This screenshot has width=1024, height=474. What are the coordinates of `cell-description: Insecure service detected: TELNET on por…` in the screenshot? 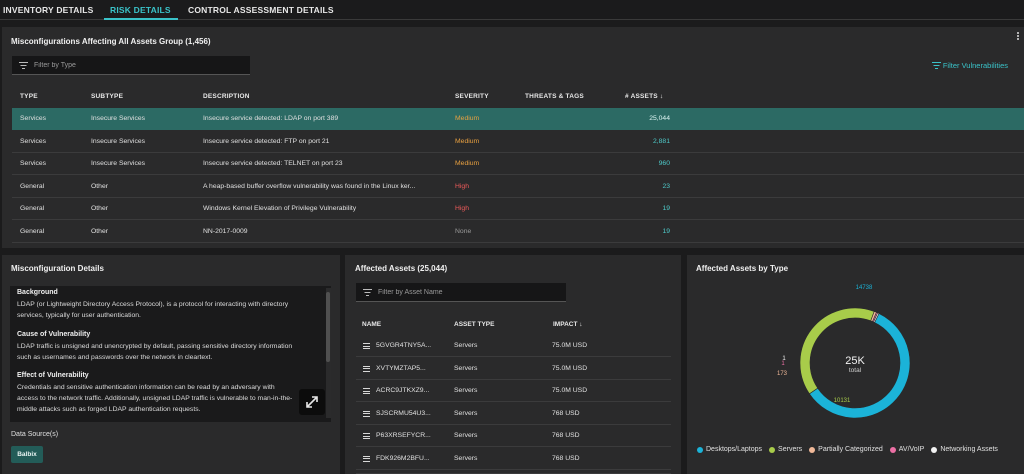 It's located at (273, 163).